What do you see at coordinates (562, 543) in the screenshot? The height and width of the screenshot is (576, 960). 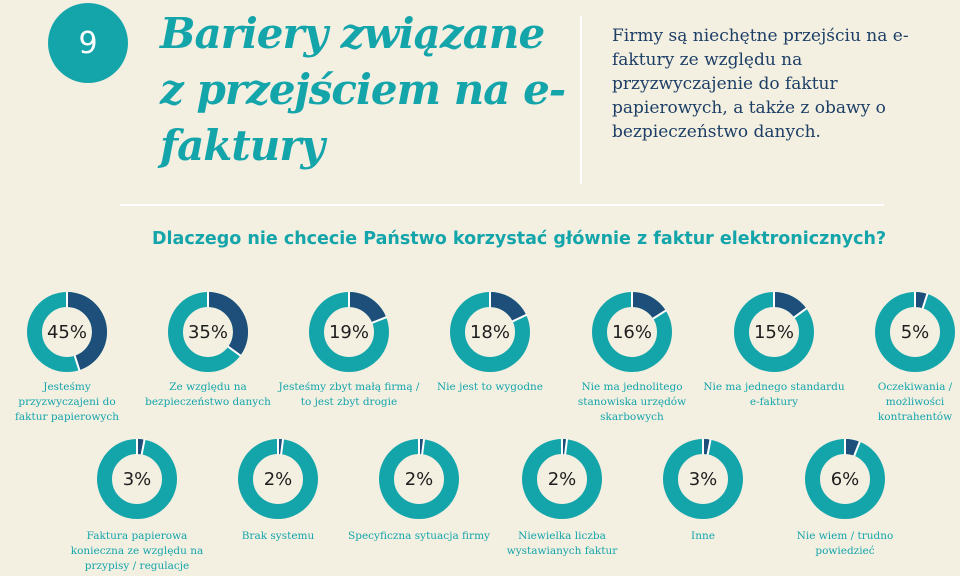 I see `donut-label: Niewielka liczba wystawianych faktur` at bounding box center [562, 543].